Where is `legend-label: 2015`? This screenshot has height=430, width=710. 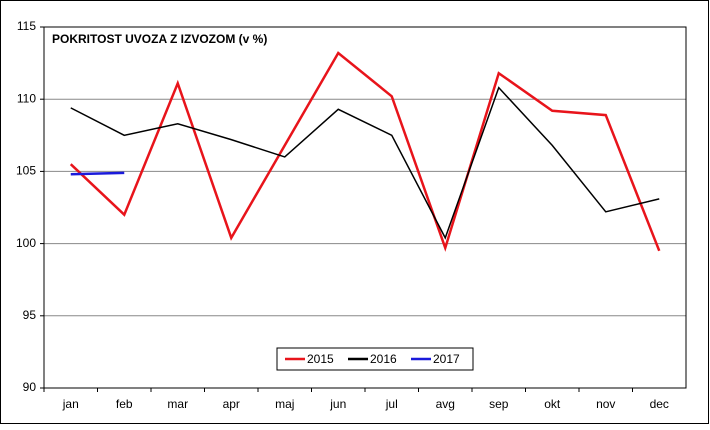 legend-label: 2015 is located at coordinates (320, 359).